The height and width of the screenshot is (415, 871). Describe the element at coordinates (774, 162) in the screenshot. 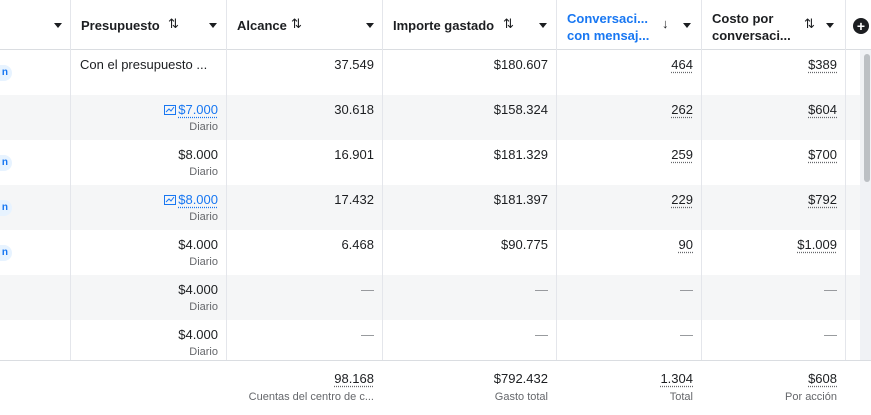

I see `costo-cell: $700` at that location.